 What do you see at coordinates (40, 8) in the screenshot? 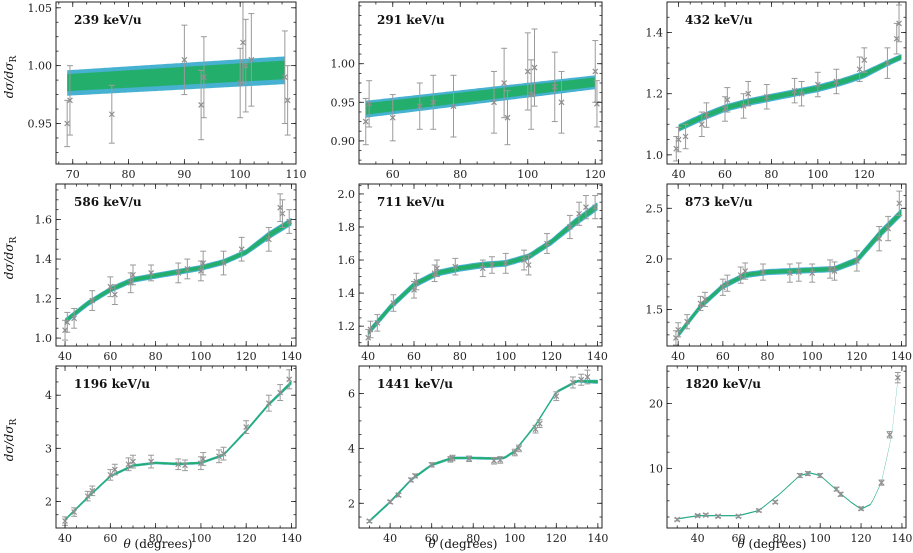
I see `y-tick-label: 1.05` at bounding box center [40, 8].